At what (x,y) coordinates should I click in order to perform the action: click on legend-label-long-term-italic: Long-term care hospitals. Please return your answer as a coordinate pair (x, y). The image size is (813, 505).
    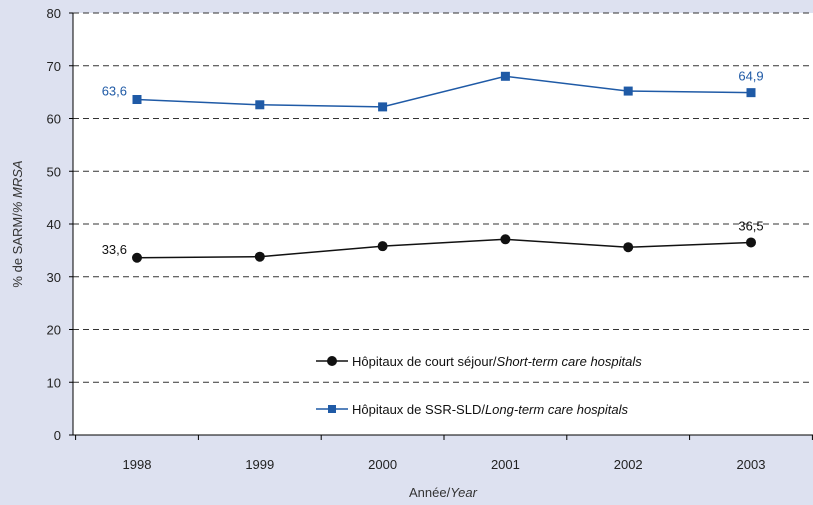
    Looking at the image, I should click on (557, 409).